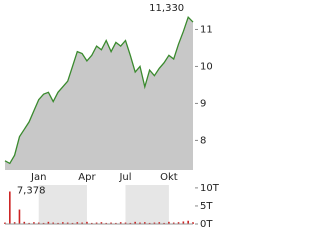 This screenshot has width=320, height=240. Describe the element at coordinates (124, 177) in the screenshot. I see `x-tick-label: Jul` at that location.